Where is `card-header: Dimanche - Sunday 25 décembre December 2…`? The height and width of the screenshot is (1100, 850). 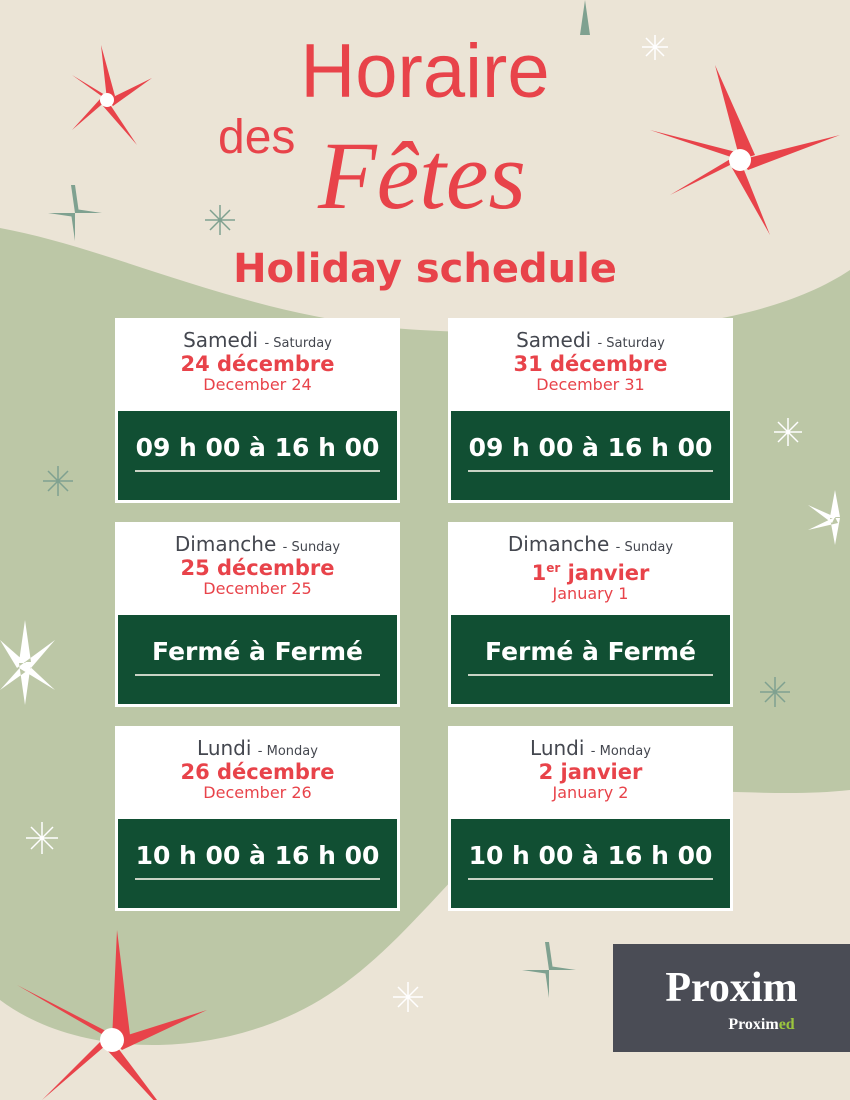
card-header: Dimanche - Sunday 25 décembre December 2… is located at coordinates (257, 567).